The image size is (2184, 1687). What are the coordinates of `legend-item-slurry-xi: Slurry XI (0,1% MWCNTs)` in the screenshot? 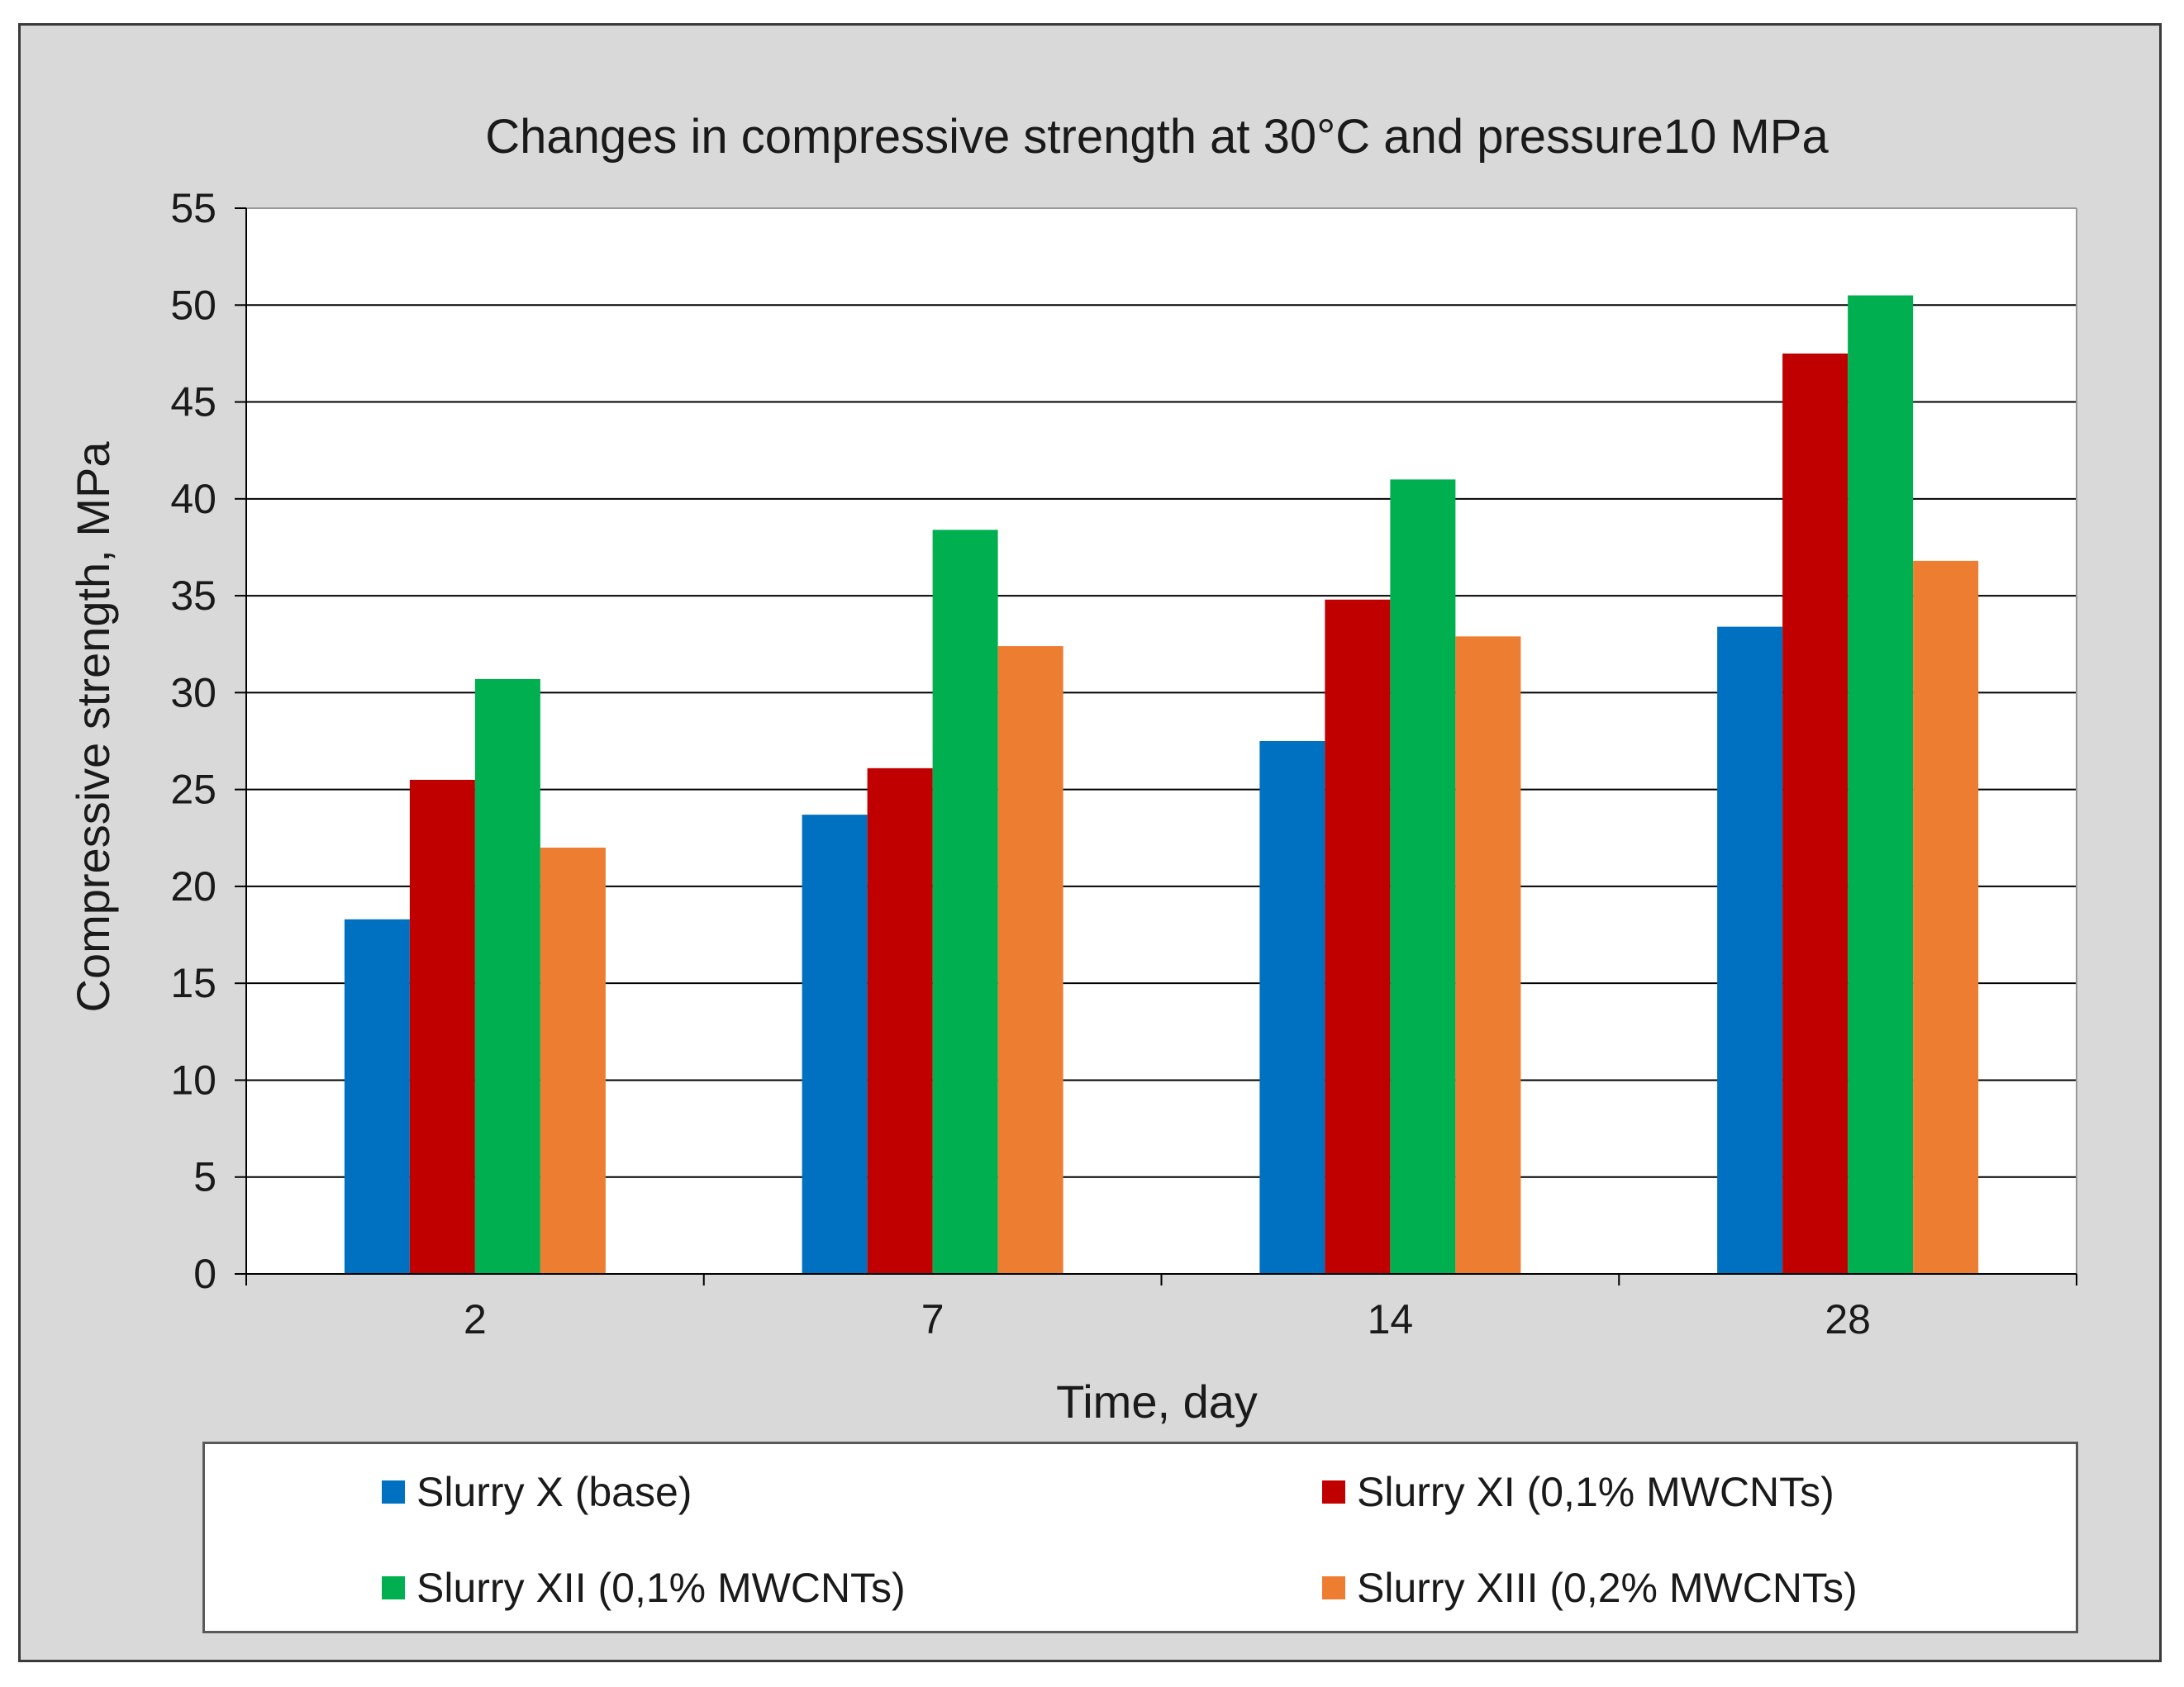 It's located at (1578, 1492).